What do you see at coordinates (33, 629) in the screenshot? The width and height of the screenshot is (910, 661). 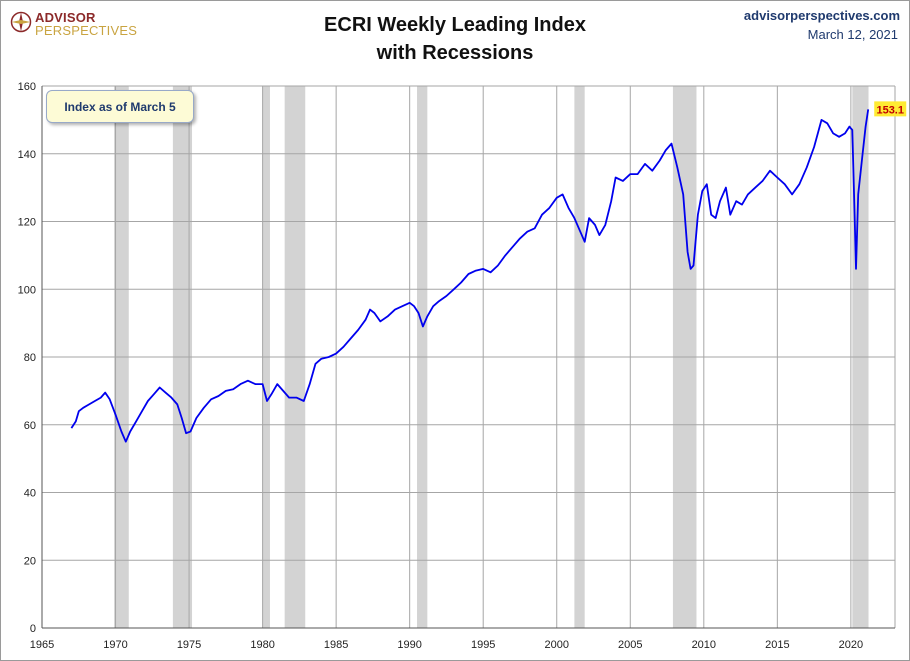 I see `y-tick-label-0: 0` at bounding box center [33, 629].